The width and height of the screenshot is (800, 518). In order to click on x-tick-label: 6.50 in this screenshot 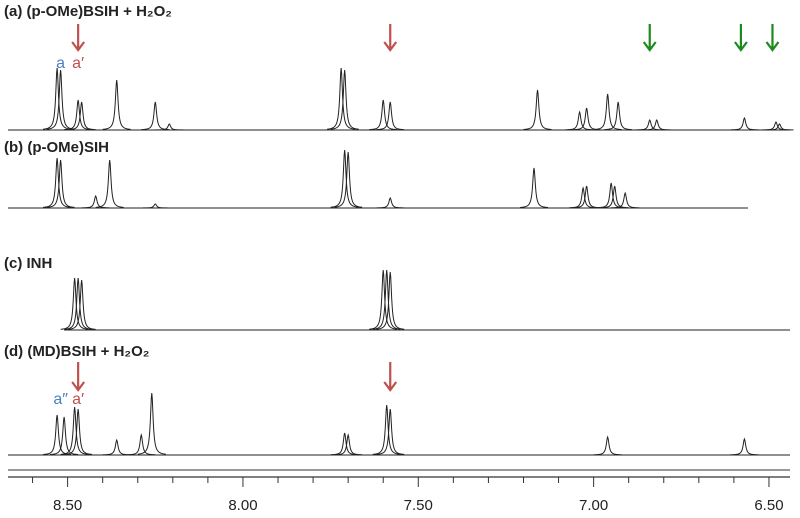, I will do `click(768, 505)`.